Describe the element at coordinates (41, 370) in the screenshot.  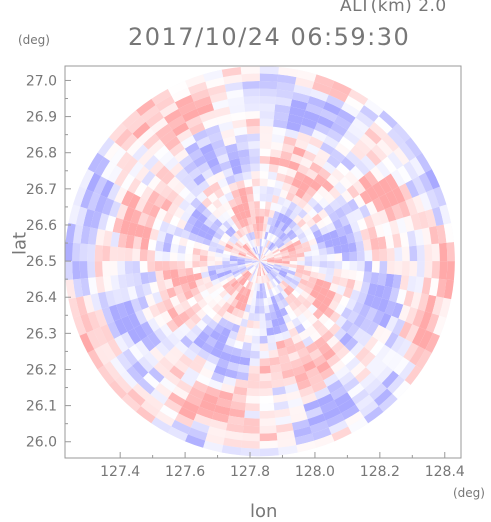
I see `y-tick-label: 26.2` at that location.